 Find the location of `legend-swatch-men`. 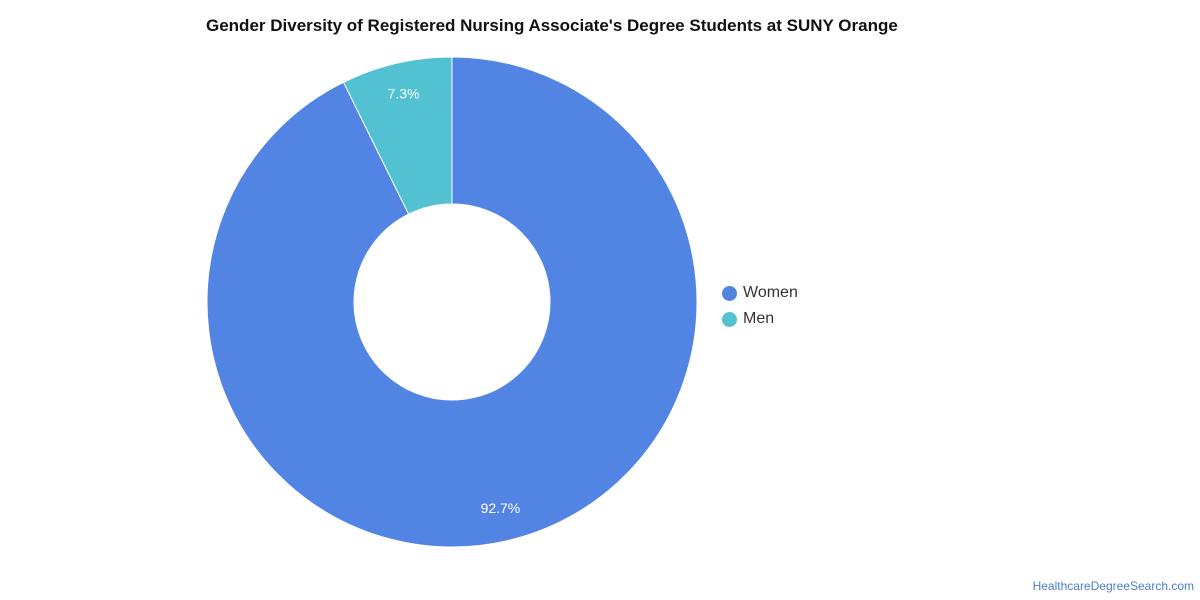

legend-swatch-men is located at coordinates (729, 319).